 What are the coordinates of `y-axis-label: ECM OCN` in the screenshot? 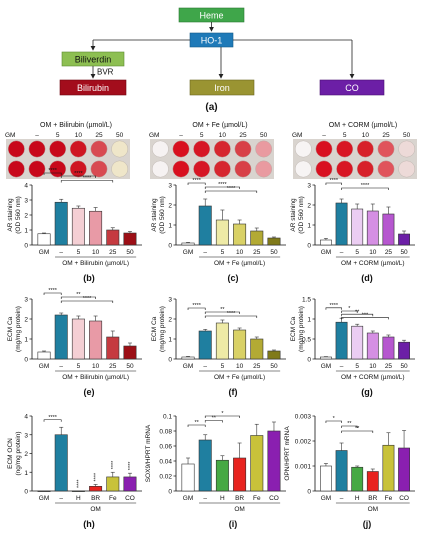 It's located at (10, 453).